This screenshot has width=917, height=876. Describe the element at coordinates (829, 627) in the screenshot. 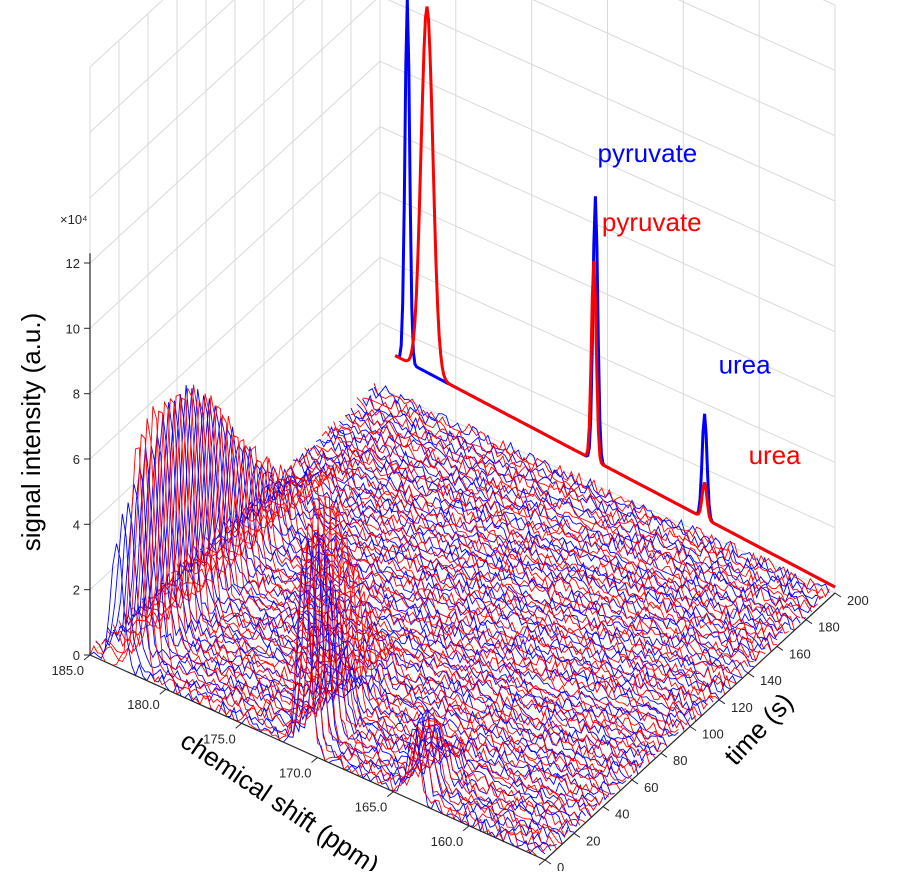

I see `y-tick-label: 180` at that location.